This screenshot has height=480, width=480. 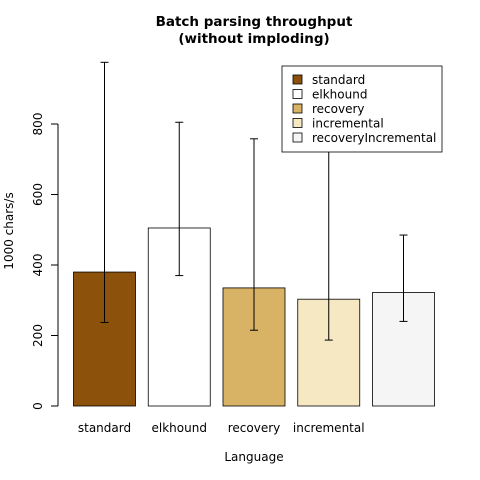 What do you see at coordinates (297, 79) in the screenshot?
I see `legend-swatch-standard` at bounding box center [297, 79].